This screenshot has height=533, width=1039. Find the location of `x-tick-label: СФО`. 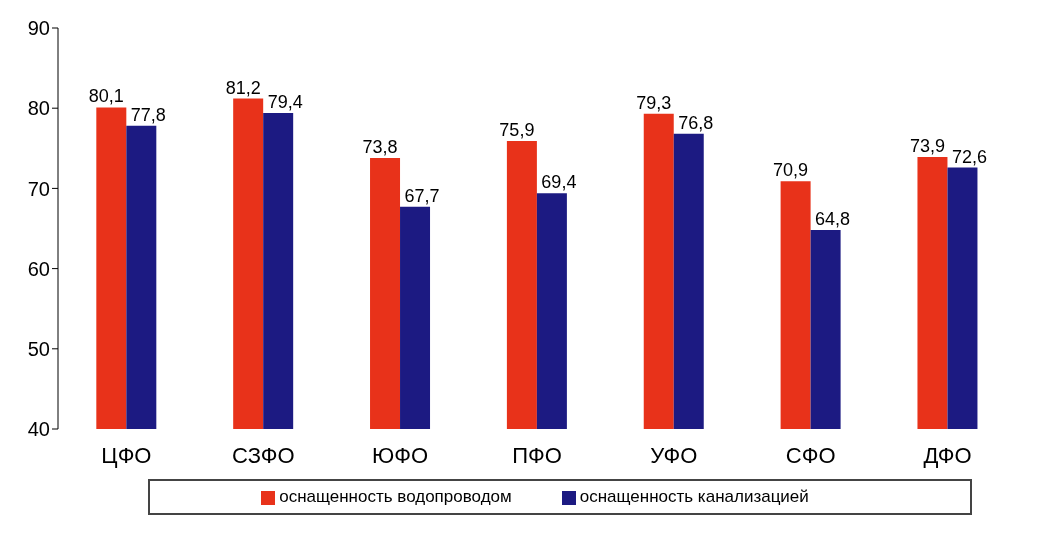

x-tick-label: СФО is located at coordinates (810, 455).